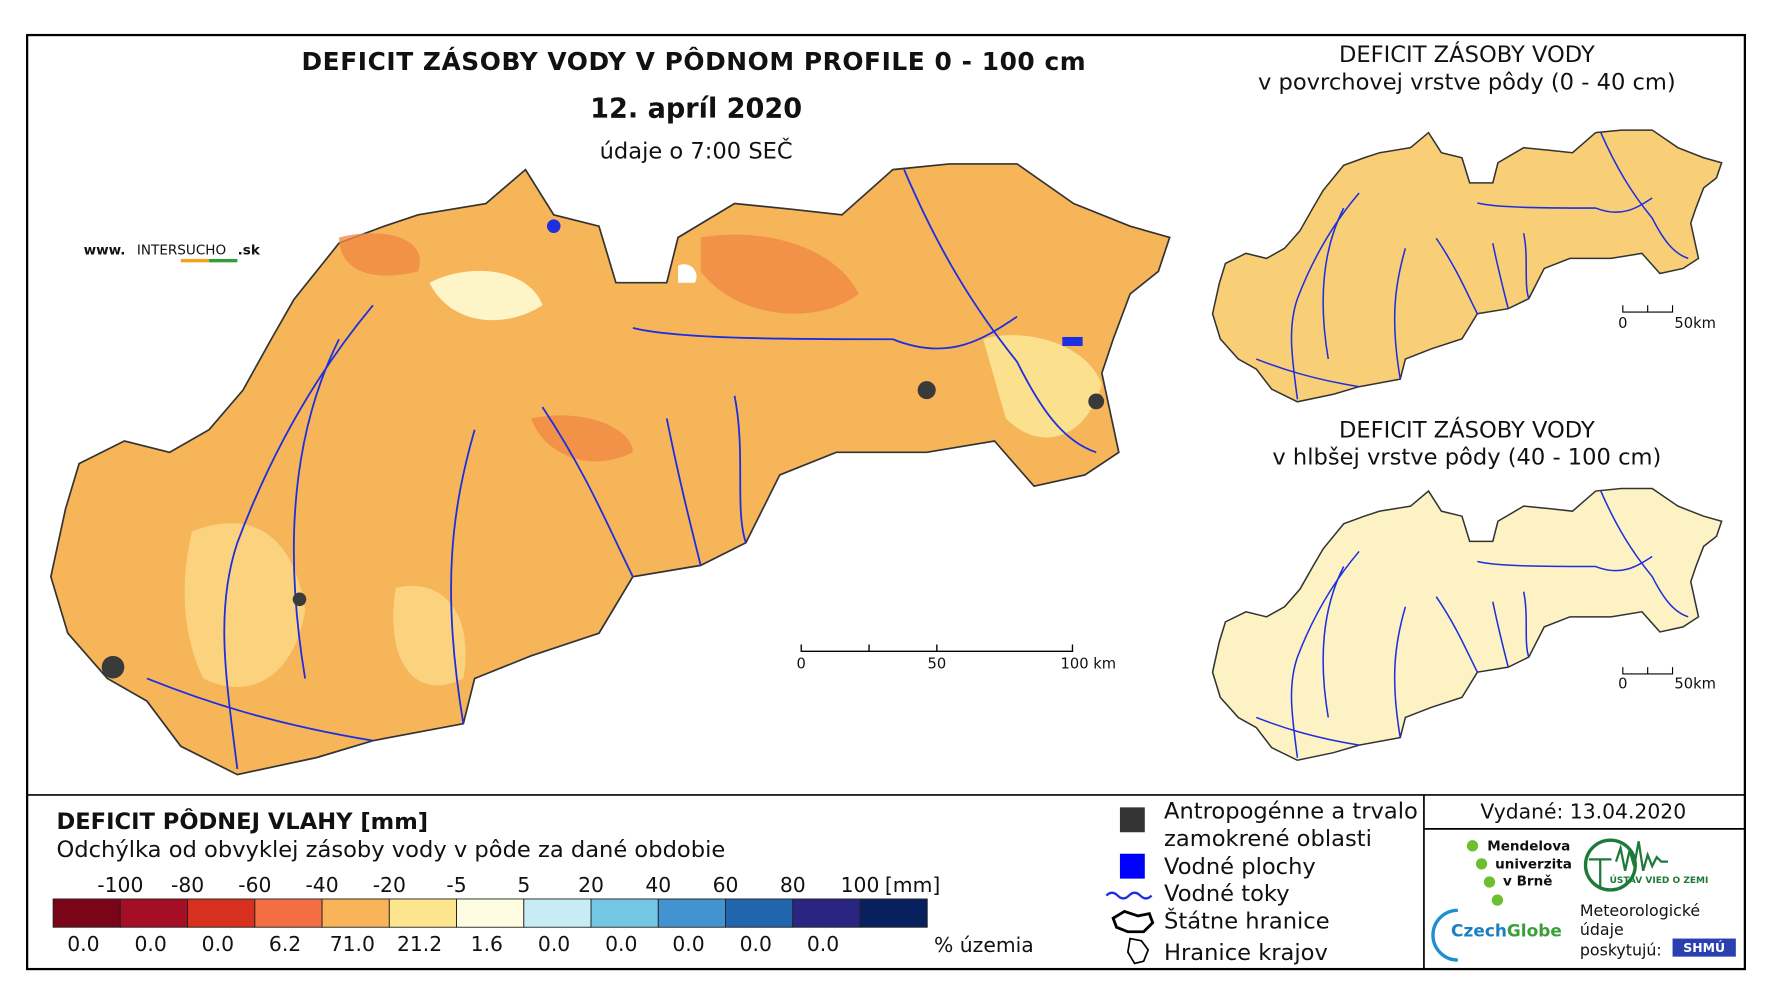  Describe the element at coordinates (696, 109) in the screenshot. I see `map-date: 12. apríl 2020` at that location.